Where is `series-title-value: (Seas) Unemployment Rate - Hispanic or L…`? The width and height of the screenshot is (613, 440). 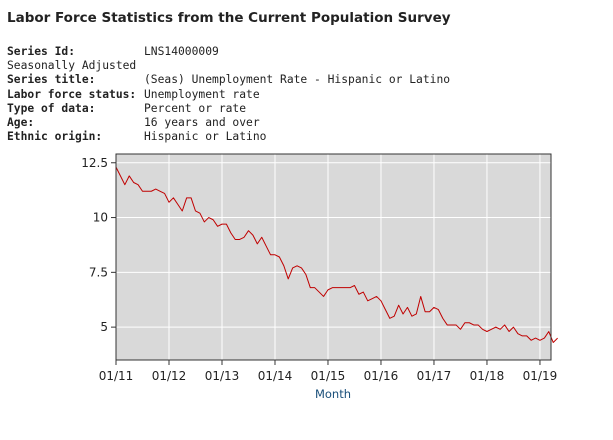
series-title-value: (Seas) Unemployment Rate - Hispanic or L… is located at coordinates (297, 80).